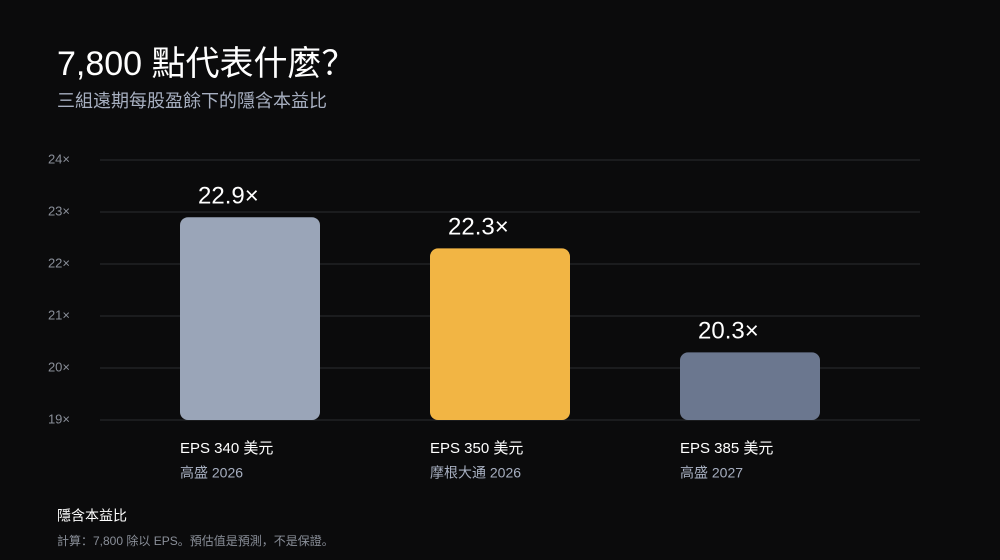 The image size is (1000, 560). What do you see at coordinates (476, 448) in the screenshot?
I see `x-tick-label: EPS 350 美元` at bounding box center [476, 448].